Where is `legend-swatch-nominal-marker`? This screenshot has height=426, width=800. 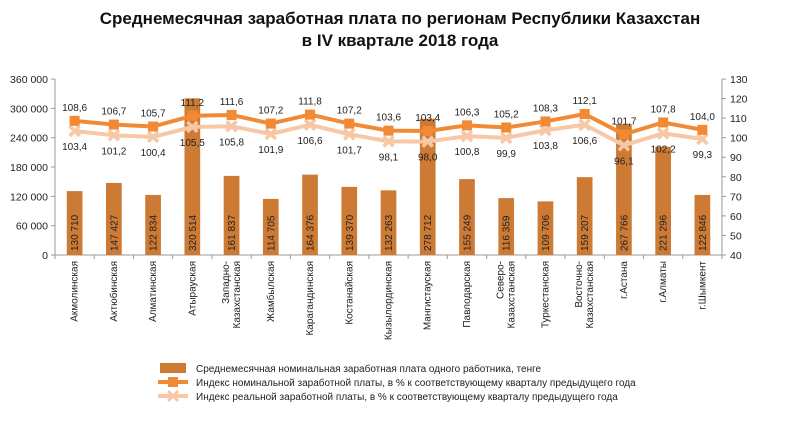 legend-swatch-nominal-marker is located at coordinates (173, 382).